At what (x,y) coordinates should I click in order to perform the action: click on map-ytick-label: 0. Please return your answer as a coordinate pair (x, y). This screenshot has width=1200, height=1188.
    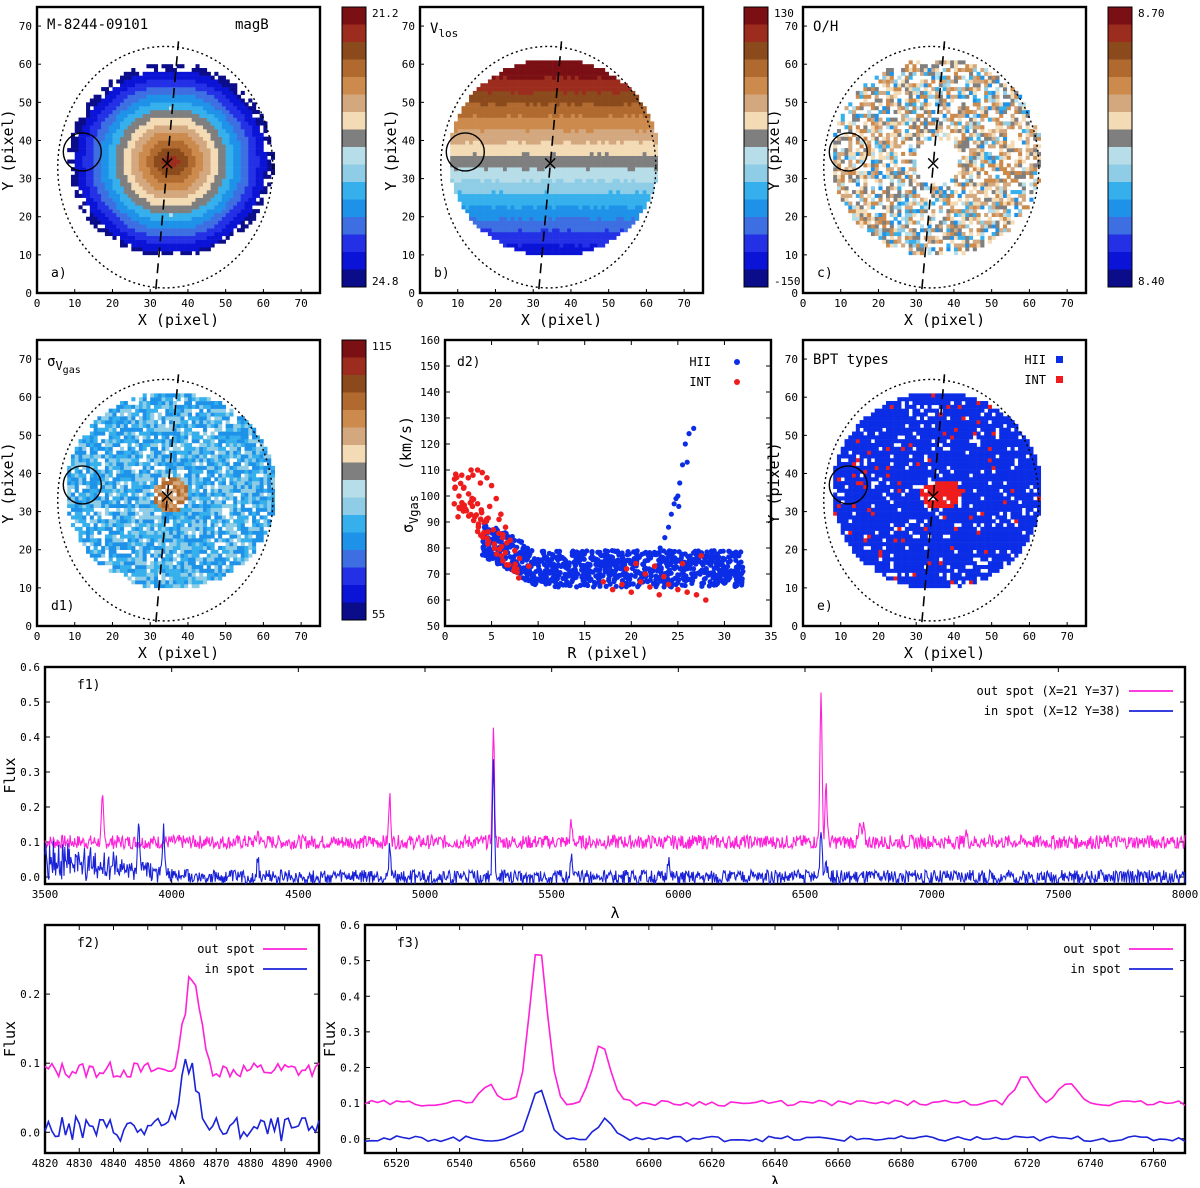
    Looking at the image, I should click on (411, 293).